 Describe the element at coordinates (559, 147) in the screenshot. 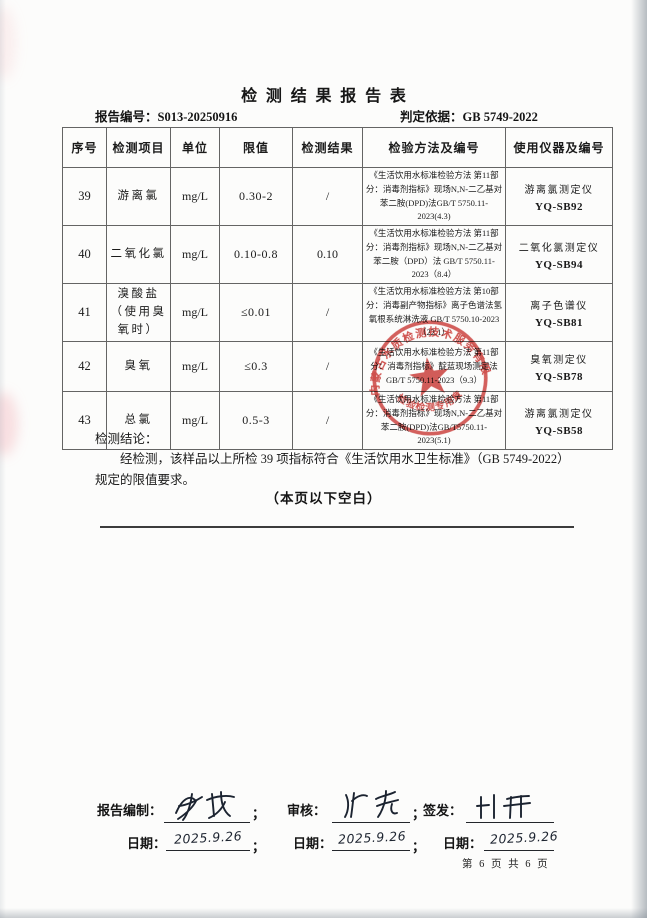

I see `col-header-instrument: 使用仪器及编号` at that location.